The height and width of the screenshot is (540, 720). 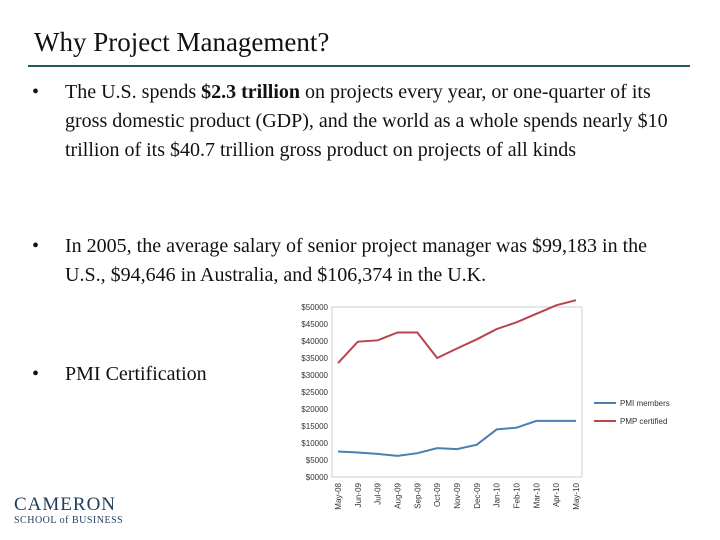 What do you see at coordinates (314, 324) in the screenshot?
I see `y-tick-label: $45000` at bounding box center [314, 324].